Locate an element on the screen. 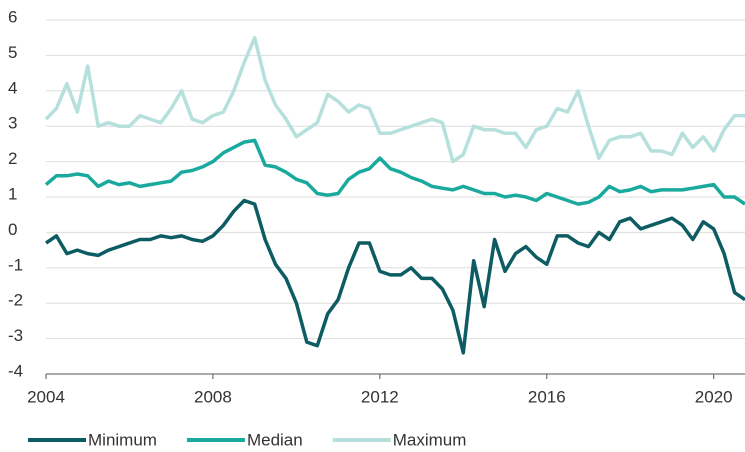 The width and height of the screenshot is (745, 452). x-tick-label: 2004 is located at coordinates (46, 396).